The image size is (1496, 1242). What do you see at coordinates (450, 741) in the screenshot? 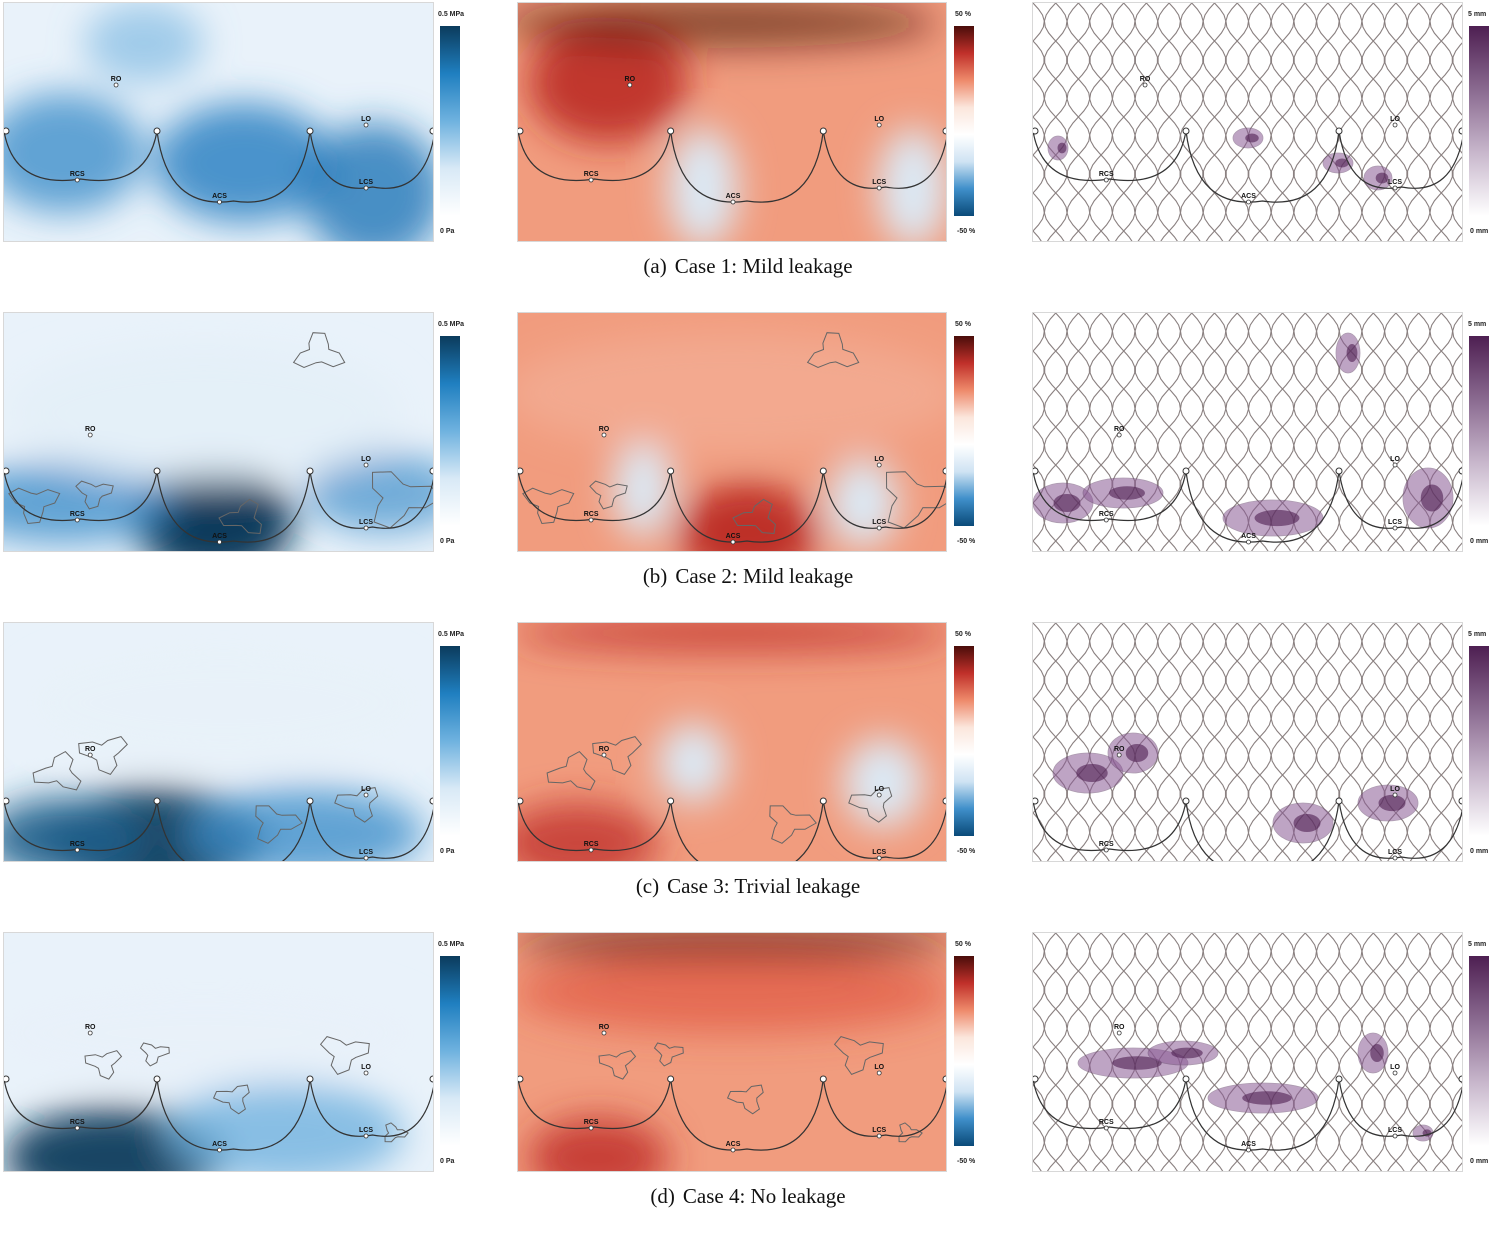
I see `stress-colorbar` at bounding box center [450, 741].